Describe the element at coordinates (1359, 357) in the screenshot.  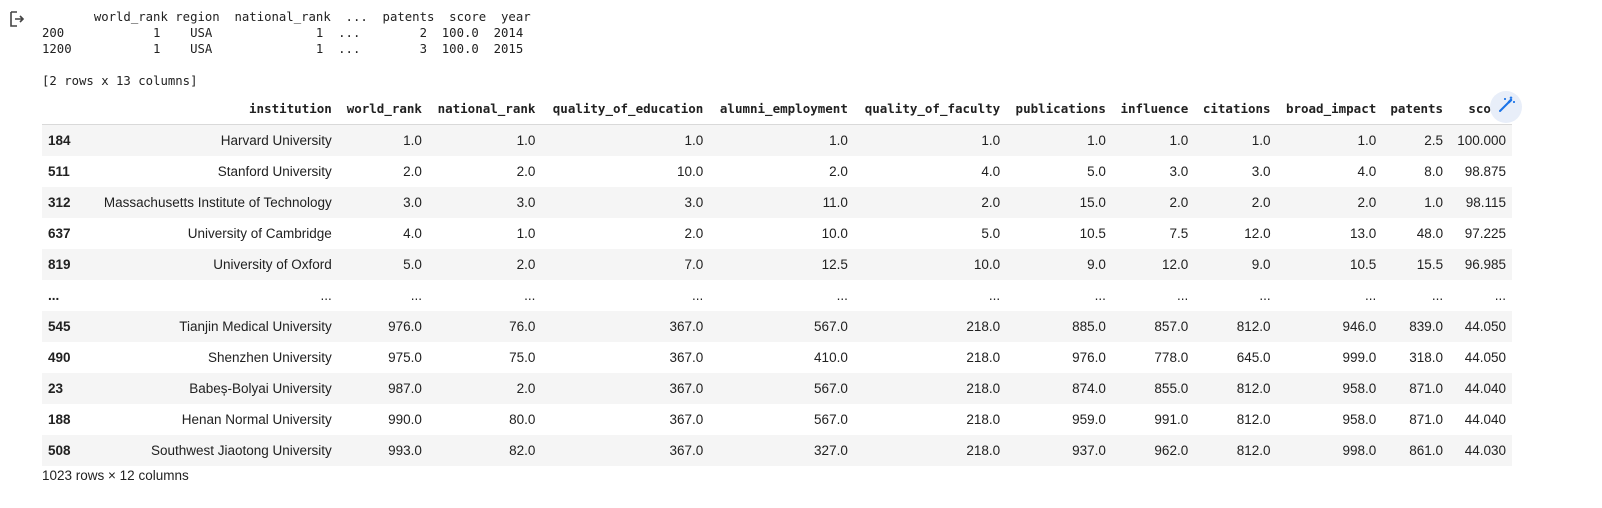
I see `table-cell: 999.0` at that location.